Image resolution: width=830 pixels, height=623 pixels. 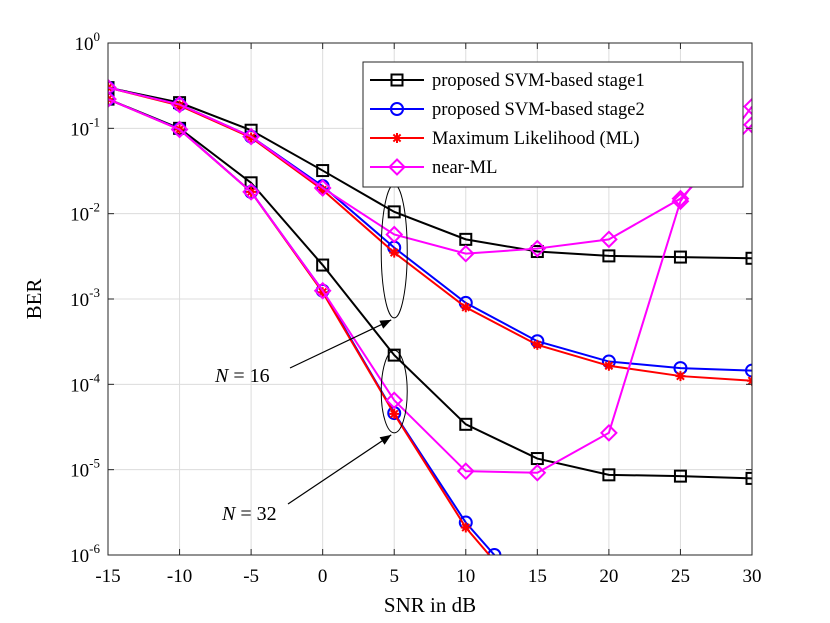 What do you see at coordinates (464, 168) in the screenshot?
I see `legend-label: near-ML` at bounding box center [464, 168].